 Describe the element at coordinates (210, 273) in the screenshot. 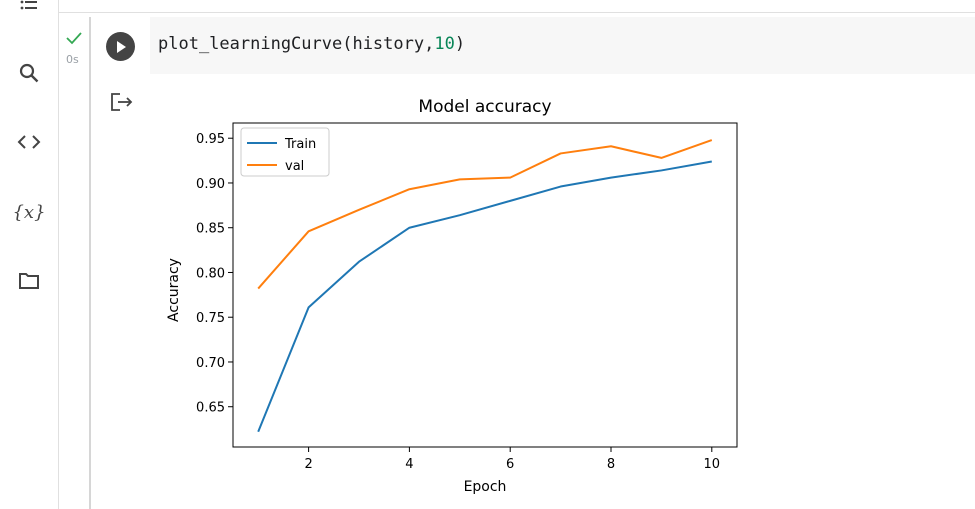

I see `y-tick-label: 0.80` at that location.